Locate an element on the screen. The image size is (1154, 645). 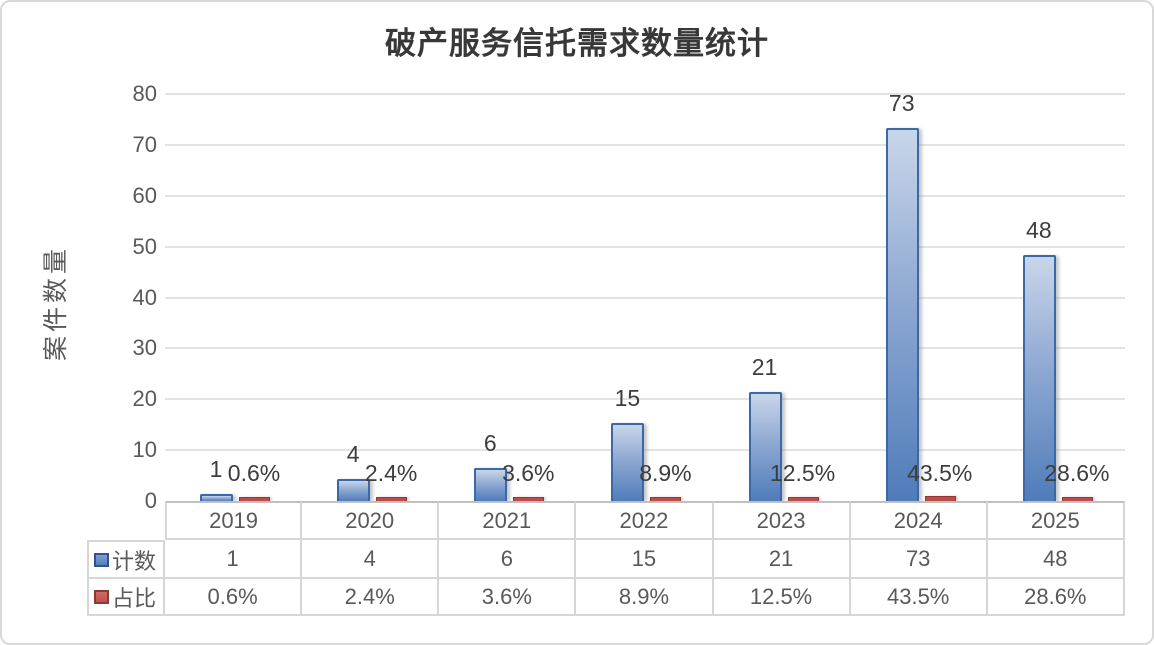
column-2020: 4 2.4% is located at coordinates (370, 297).